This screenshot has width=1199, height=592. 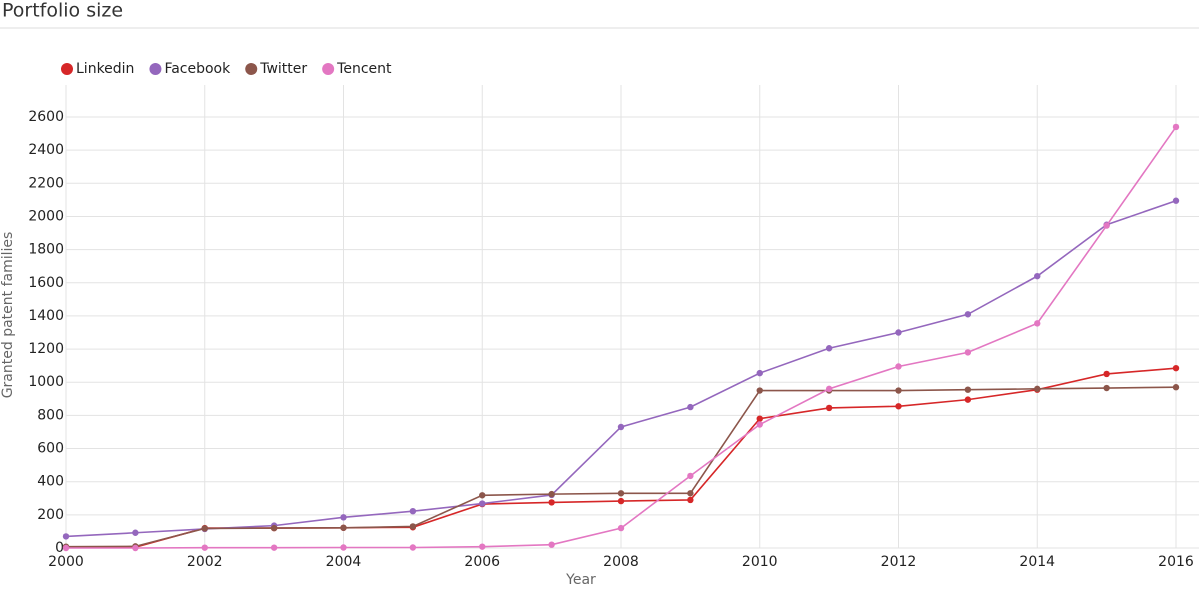 What do you see at coordinates (46, 250) in the screenshot?
I see `y-tick-label: 1800` at bounding box center [46, 250].